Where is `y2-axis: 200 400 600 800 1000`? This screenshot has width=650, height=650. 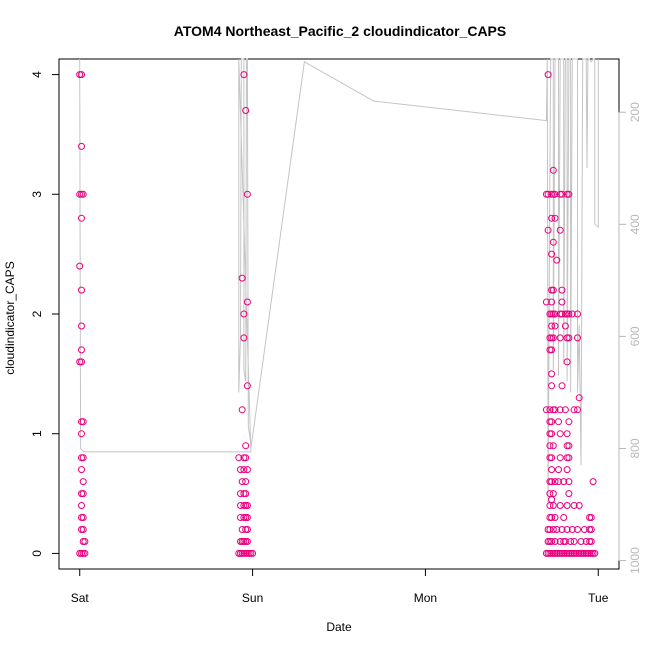 y2-axis: 200 400 600 800 1000 is located at coordinates (630, 338).